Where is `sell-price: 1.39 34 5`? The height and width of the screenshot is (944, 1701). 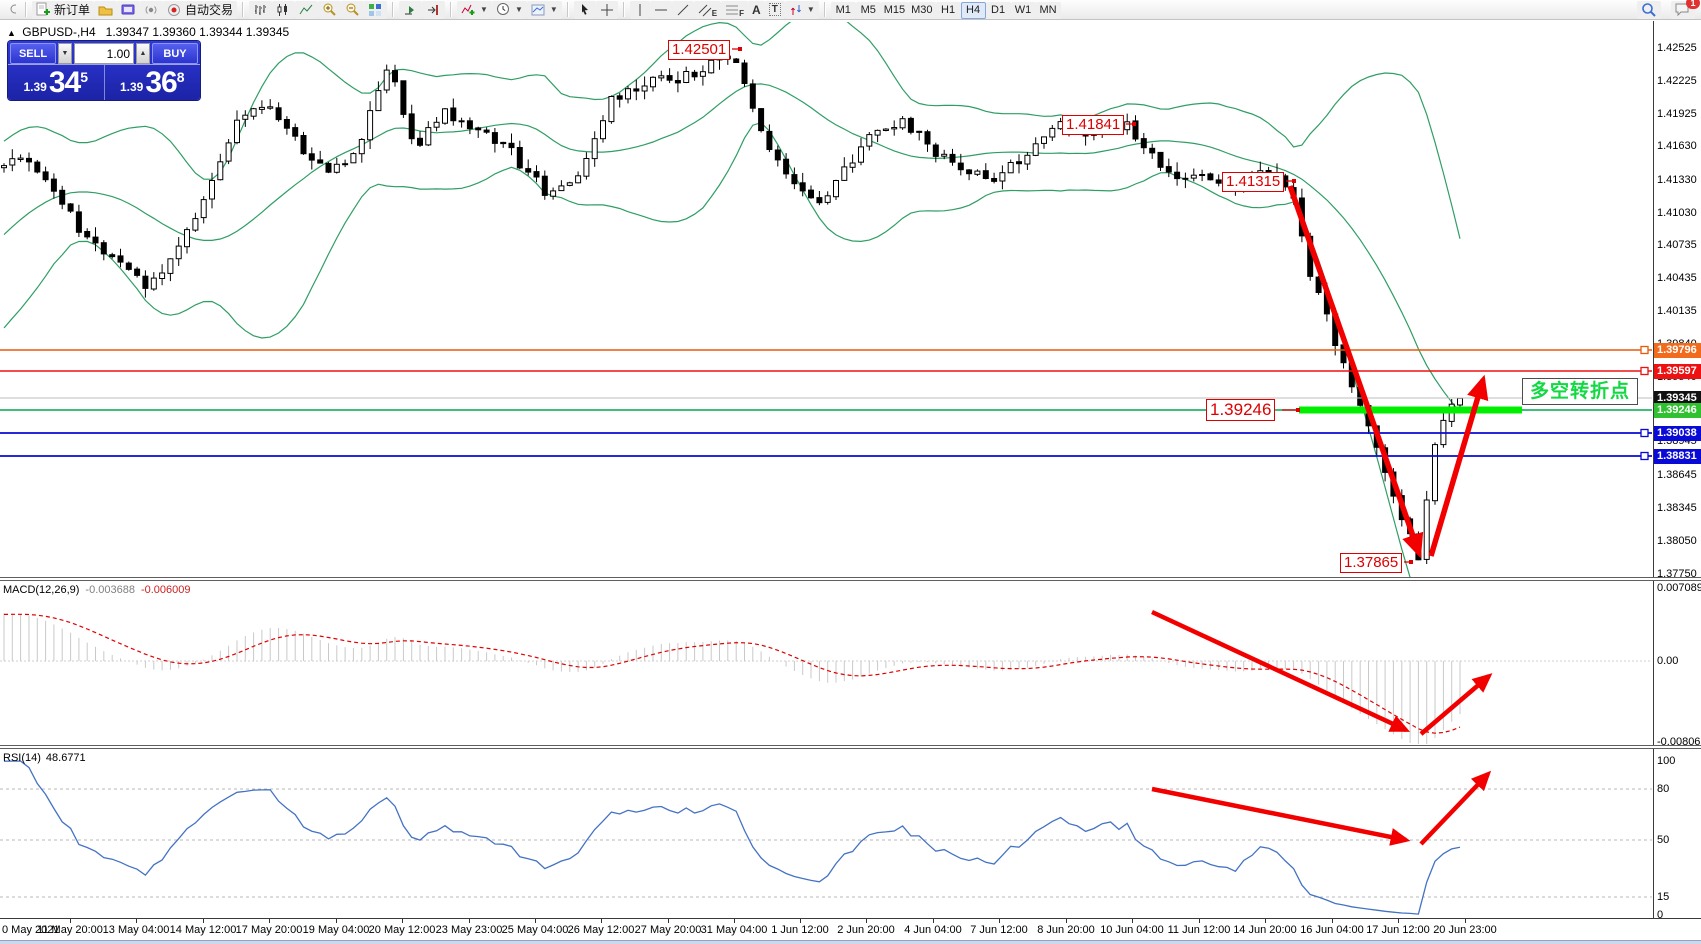
sell-price: 1.39 34 5 is located at coordinates (56, 82).